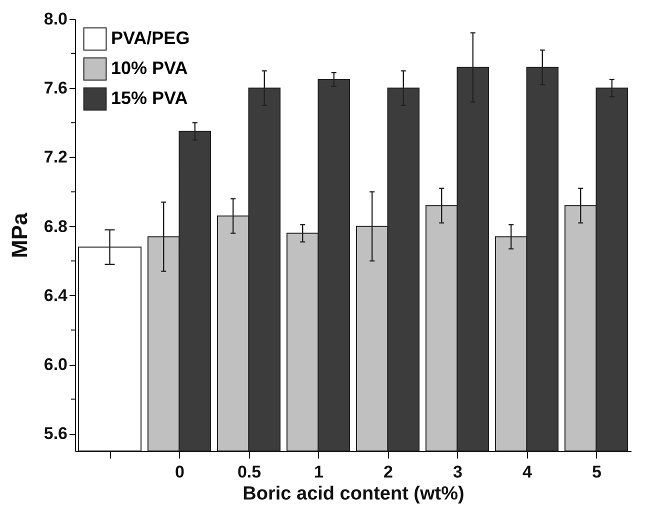 This screenshot has height=526, width=660. What do you see at coordinates (56, 434) in the screenshot?
I see `y-tick-label: 5.6` at bounding box center [56, 434].